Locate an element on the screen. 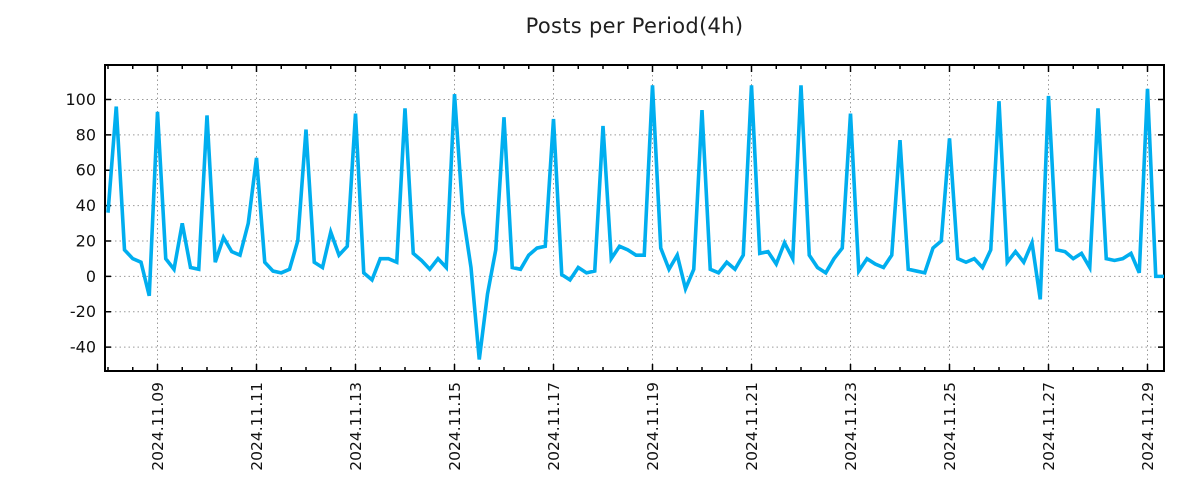  x-tick-label: 2024.11.19 is located at coordinates (653, 426).